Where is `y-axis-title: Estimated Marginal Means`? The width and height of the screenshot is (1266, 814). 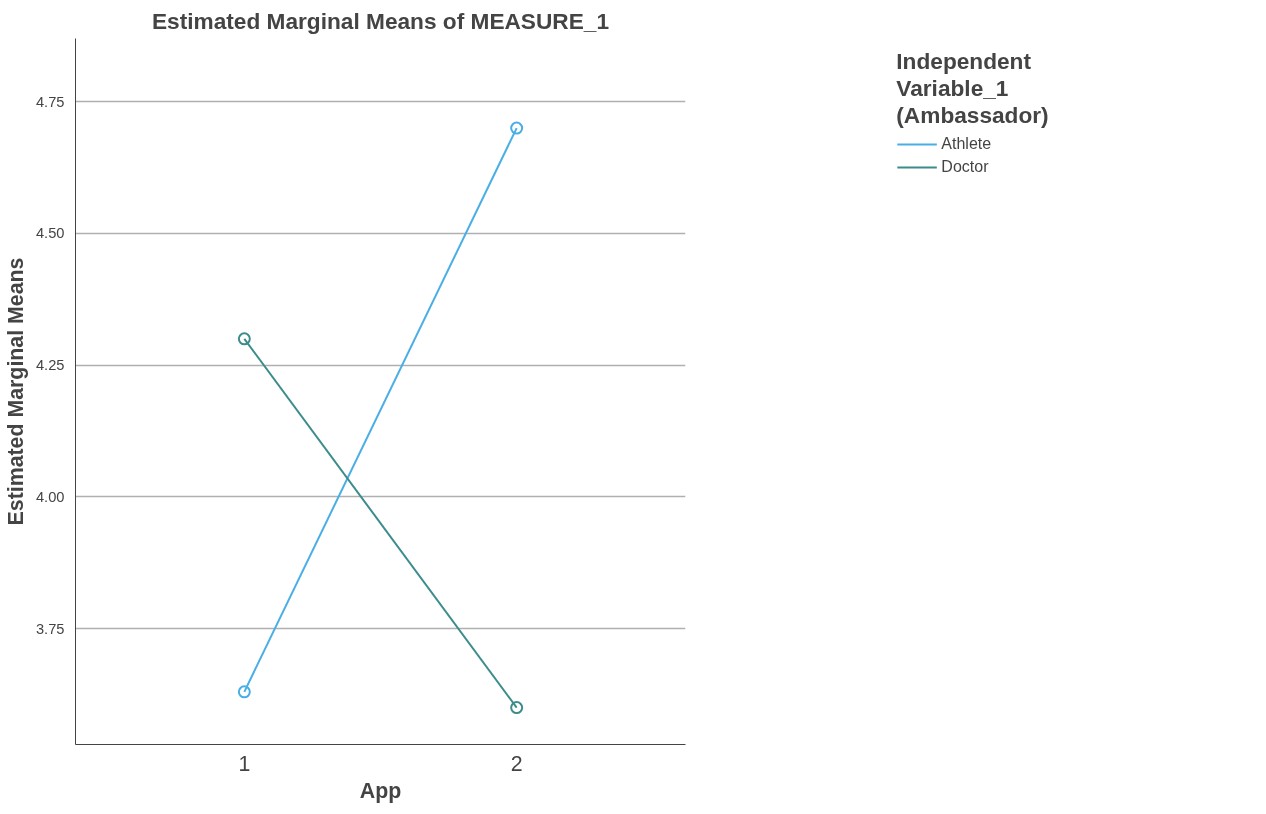 y-axis-title: Estimated Marginal Means is located at coordinates (15, 391).